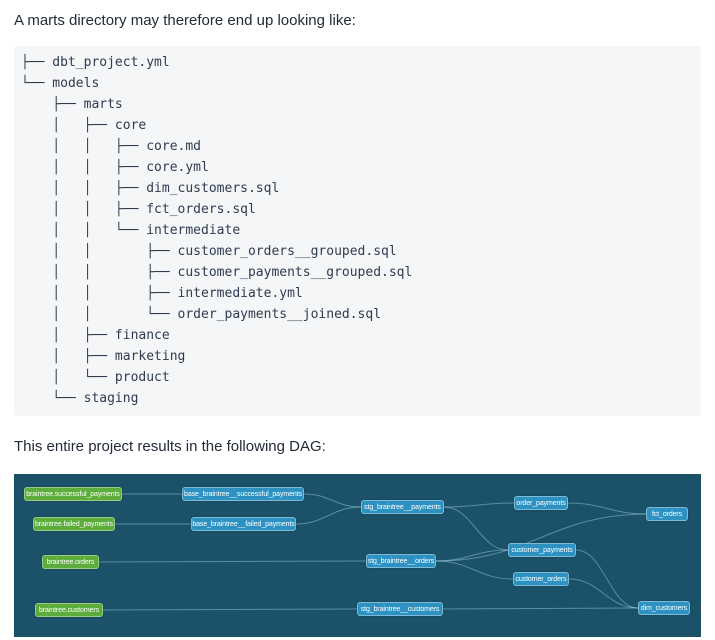 The image size is (715, 640). What do you see at coordinates (474, 570) in the screenshot?
I see `dag-edge-stg_braintree__orders-to-customer_orders` at bounding box center [474, 570].